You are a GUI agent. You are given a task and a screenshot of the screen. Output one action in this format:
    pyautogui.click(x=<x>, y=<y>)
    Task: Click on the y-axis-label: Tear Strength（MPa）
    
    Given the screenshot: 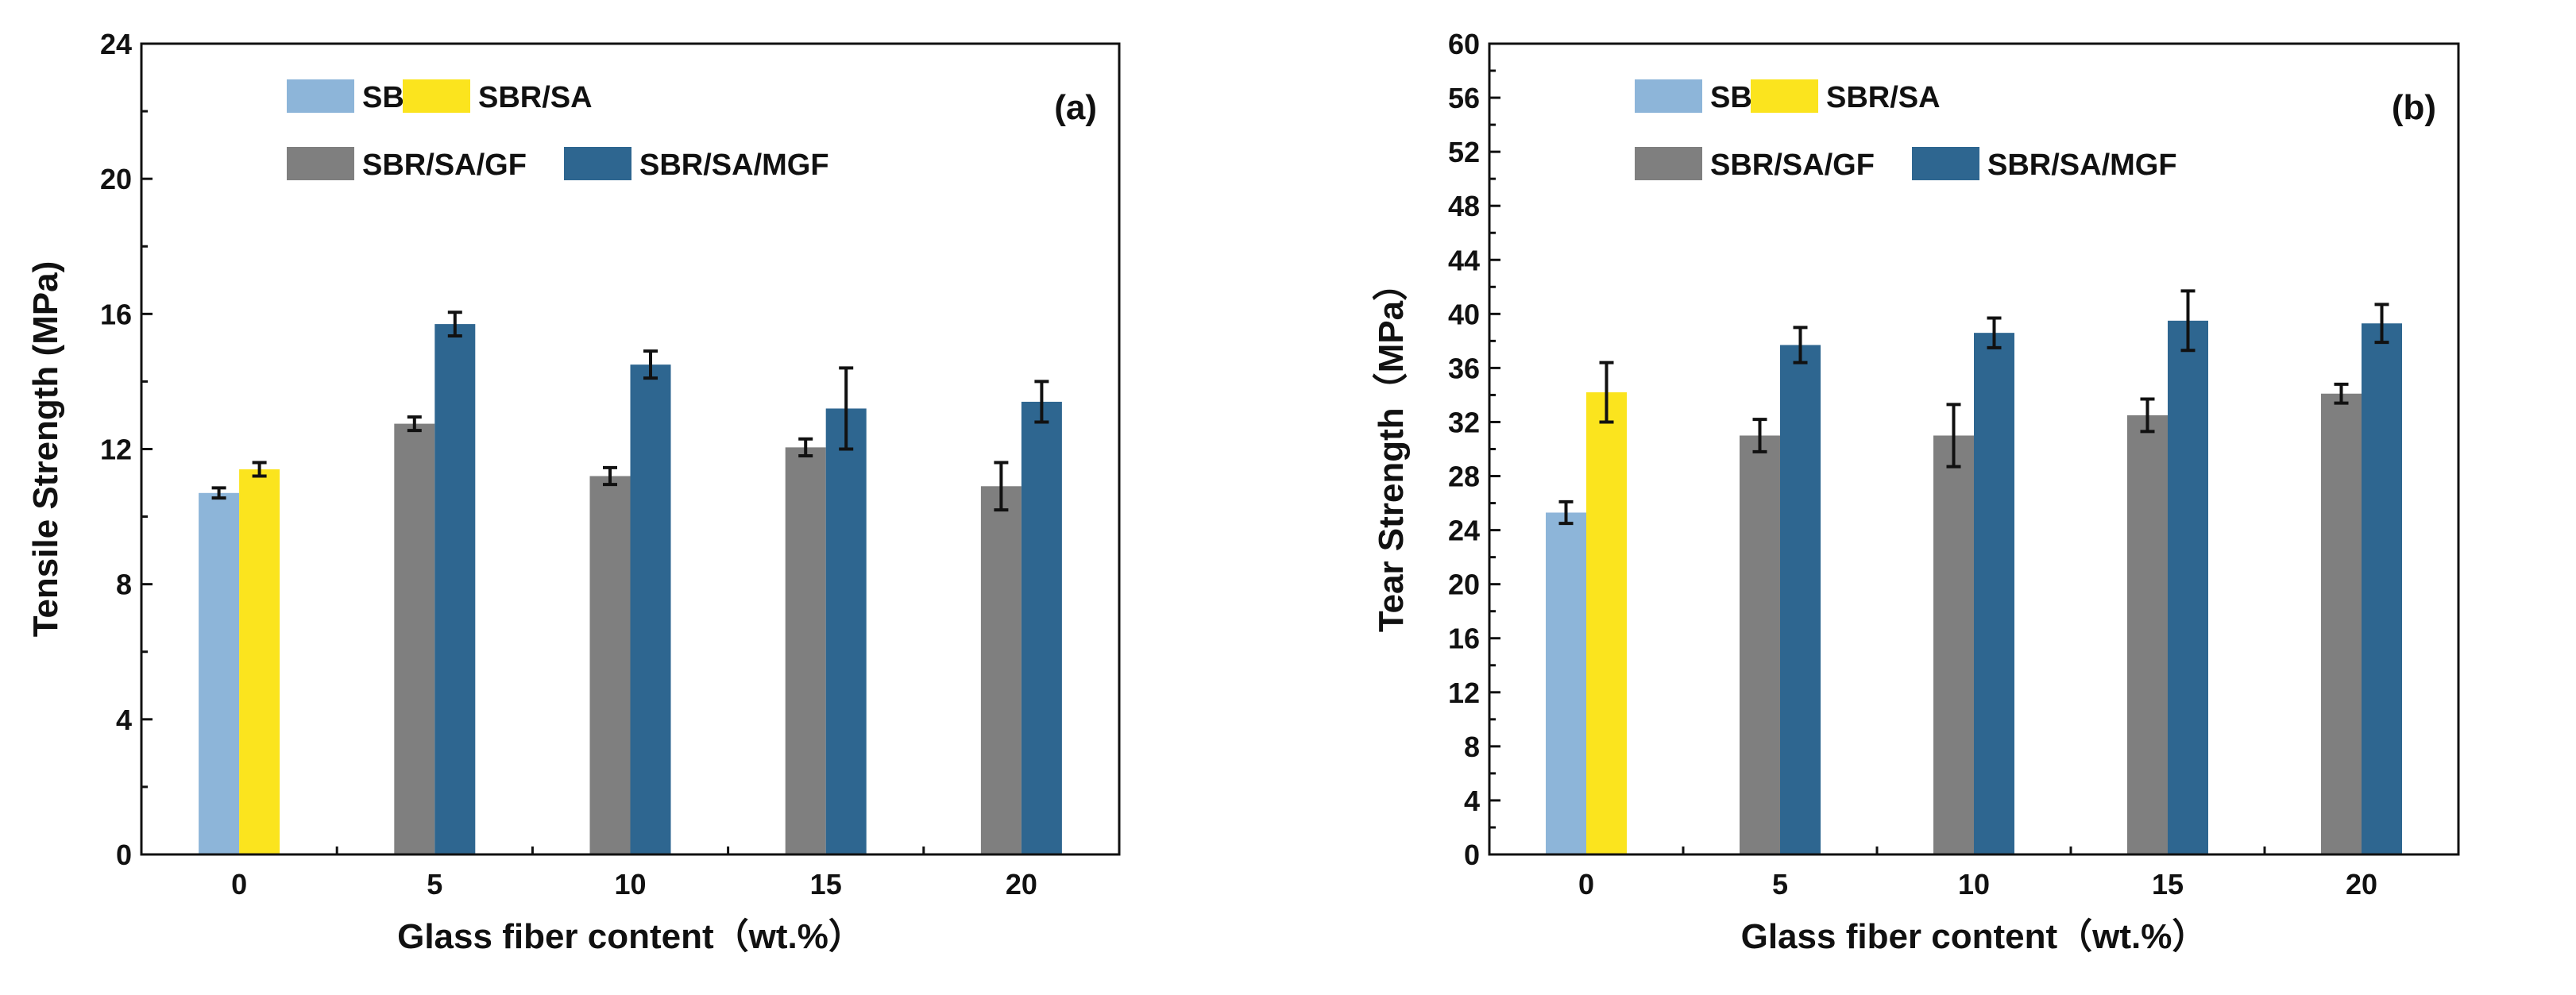 What is the action you would take?
    pyautogui.click(x=1391, y=449)
    